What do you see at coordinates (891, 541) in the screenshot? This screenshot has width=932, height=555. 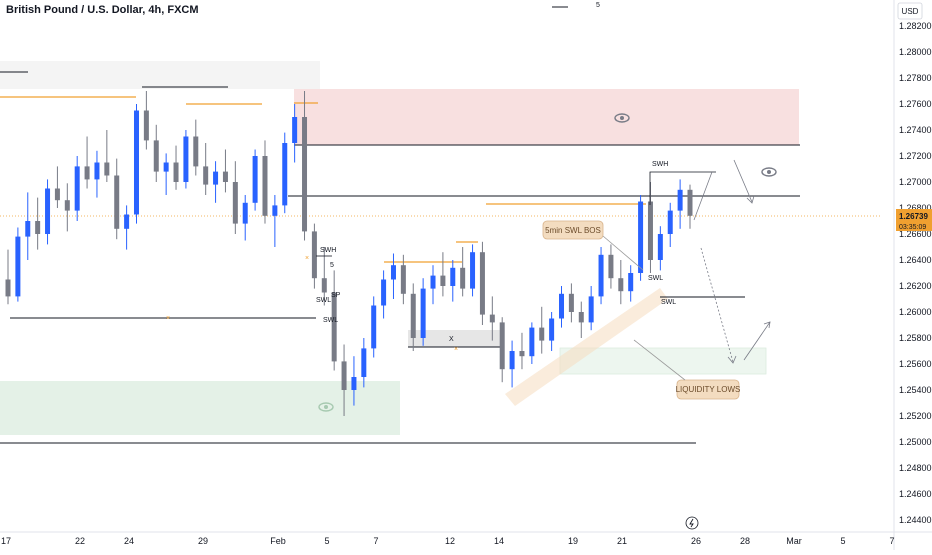 I see `x-tick-label: 7` at bounding box center [891, 541].